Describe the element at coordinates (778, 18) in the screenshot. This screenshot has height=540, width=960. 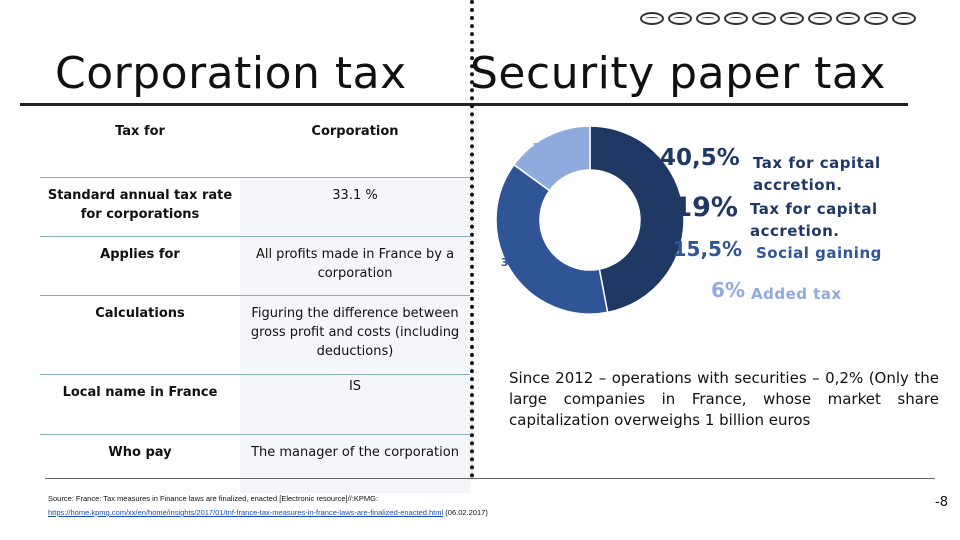
I see `binder-rings-decoration` at that location.